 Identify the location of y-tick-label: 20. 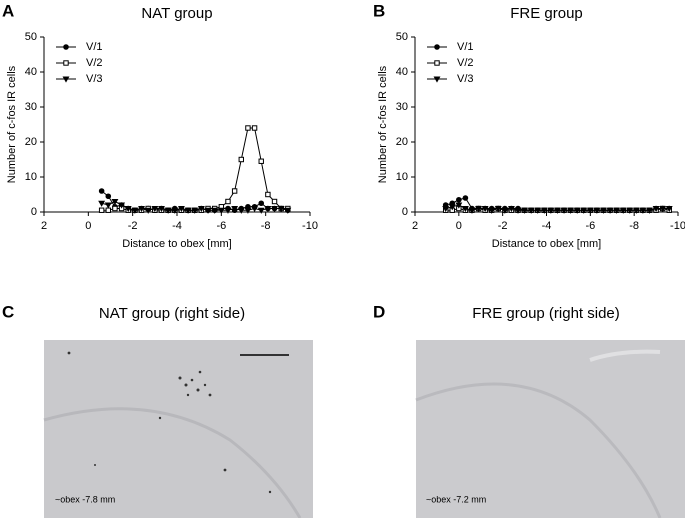
(402, 142).